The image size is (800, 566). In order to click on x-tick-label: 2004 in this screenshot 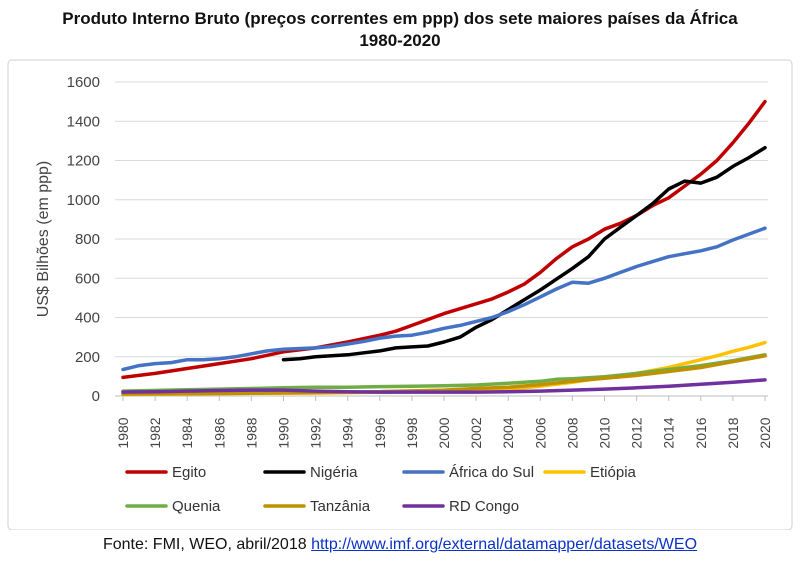, I will do `click(508, 432)`.